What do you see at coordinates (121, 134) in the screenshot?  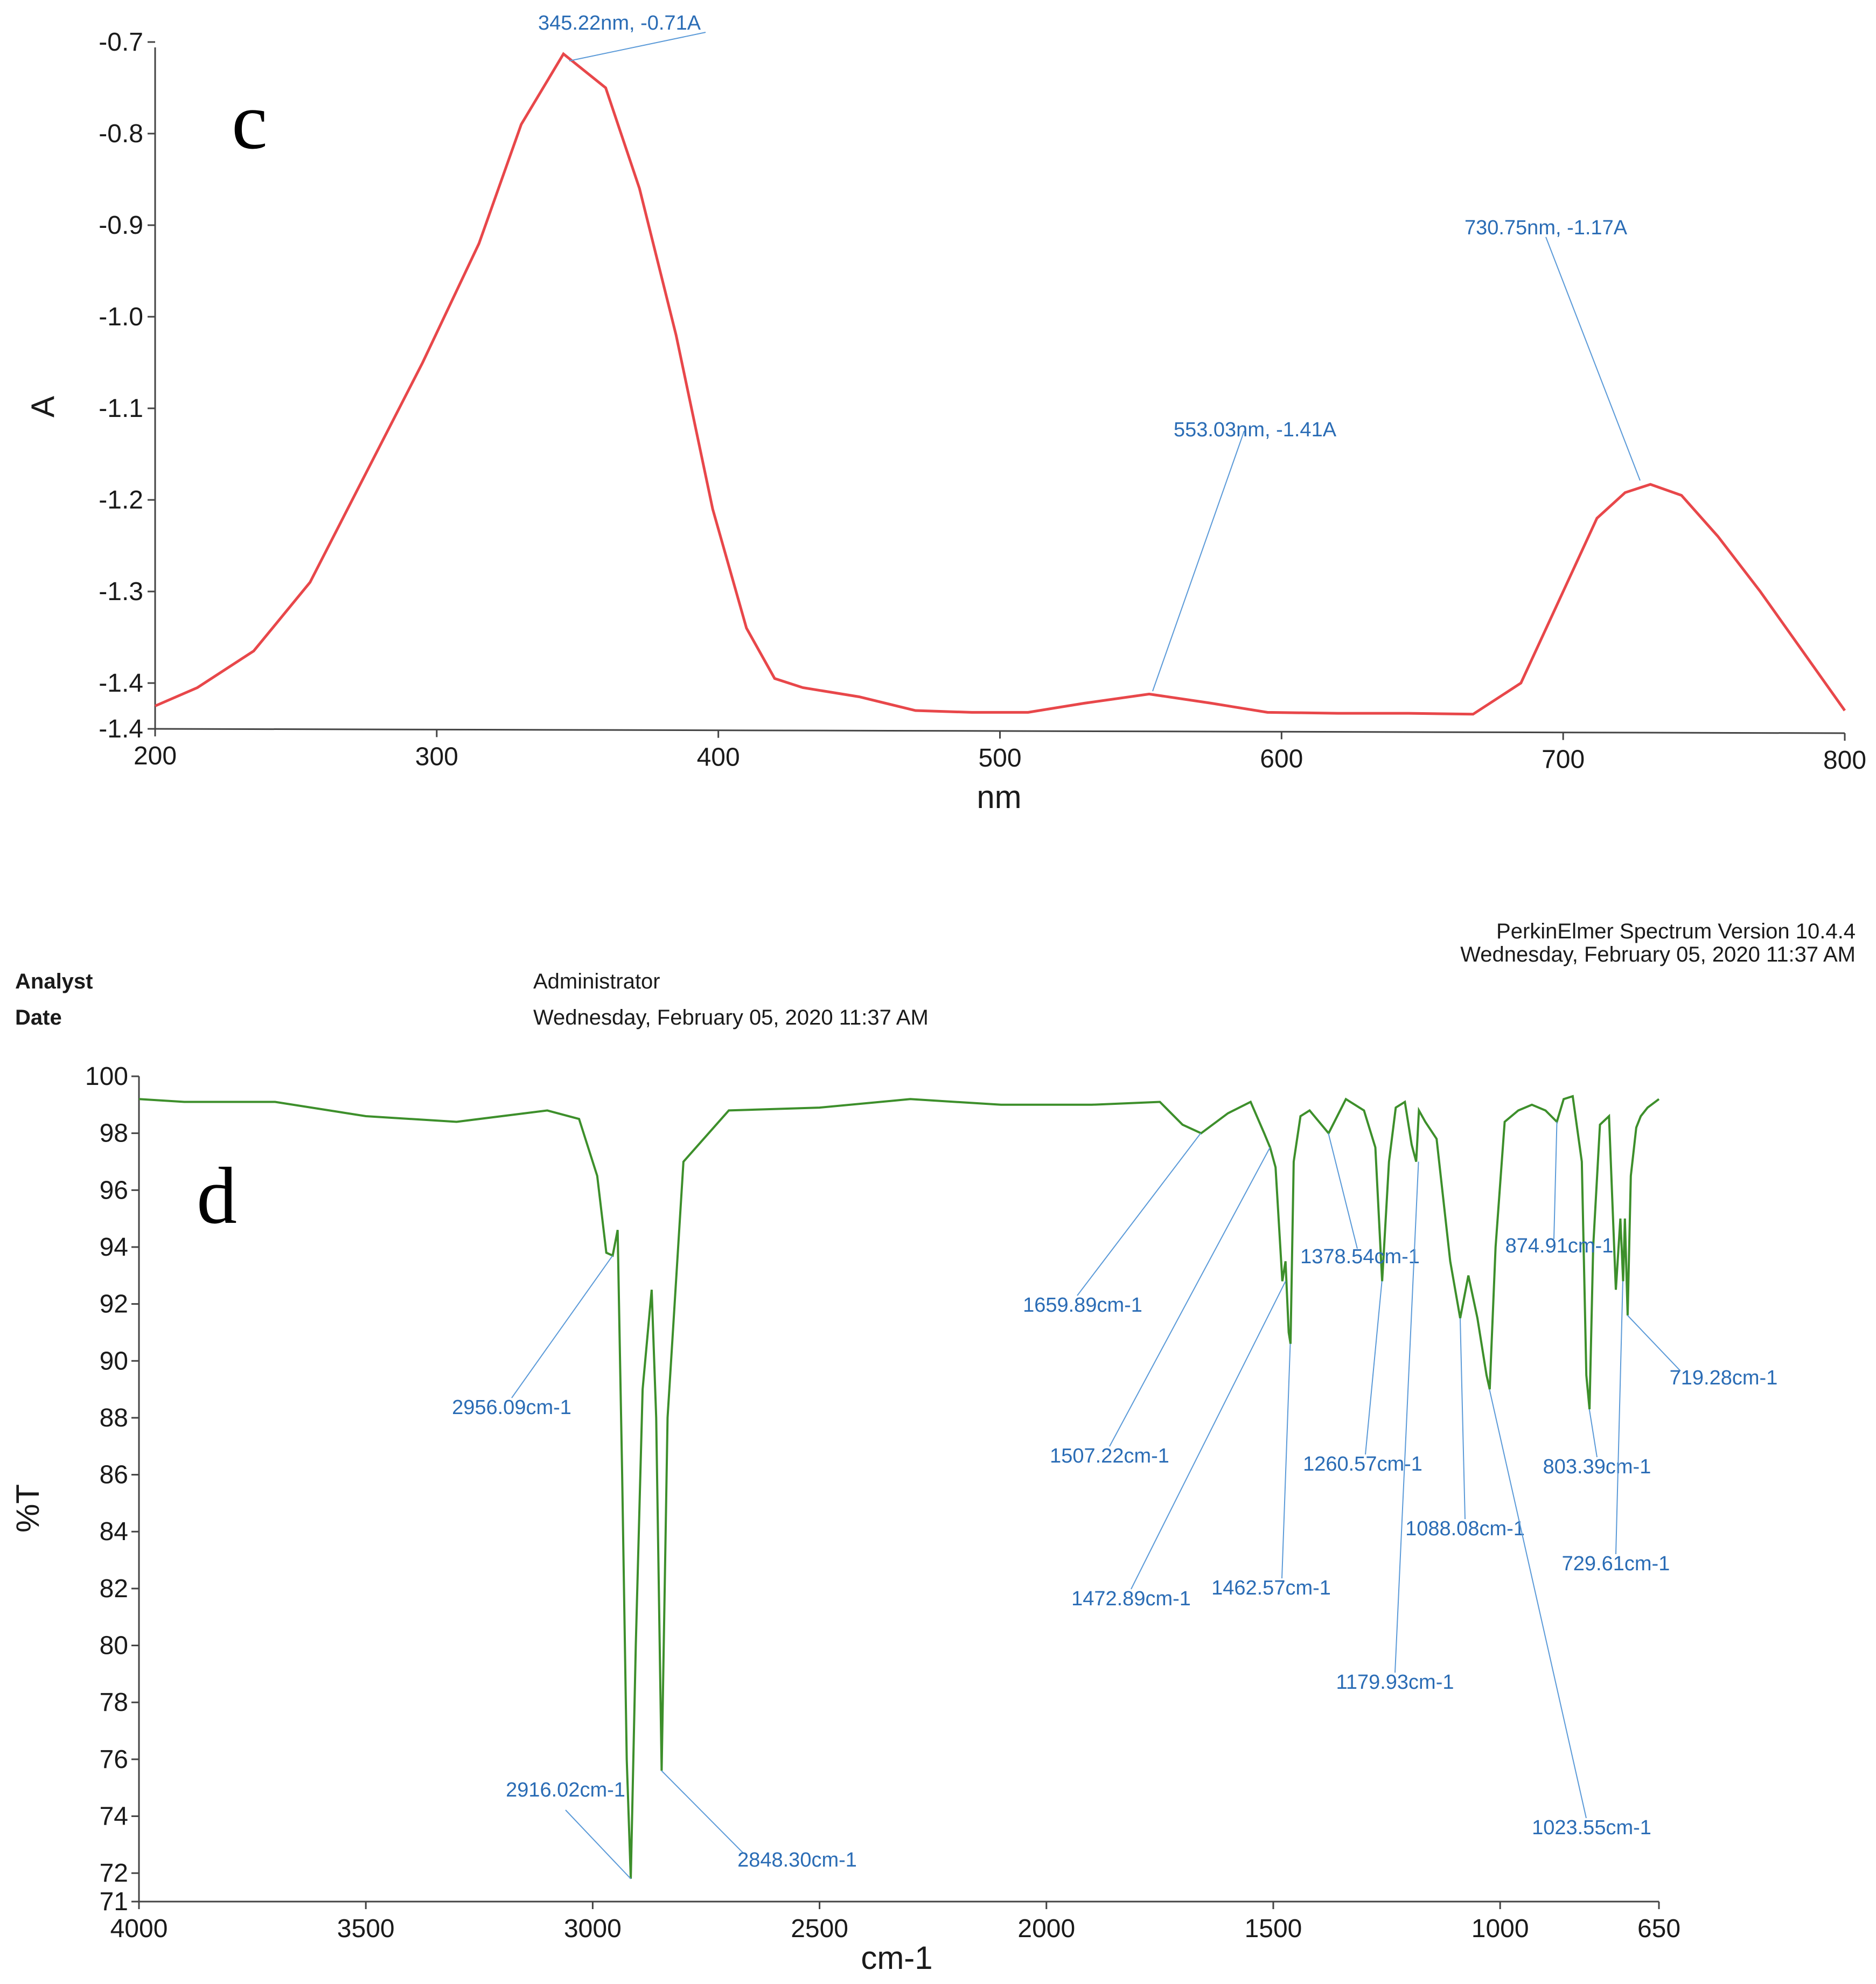 I see `uv-y-tick-label: -0.8` at bounding box center [121, 134].